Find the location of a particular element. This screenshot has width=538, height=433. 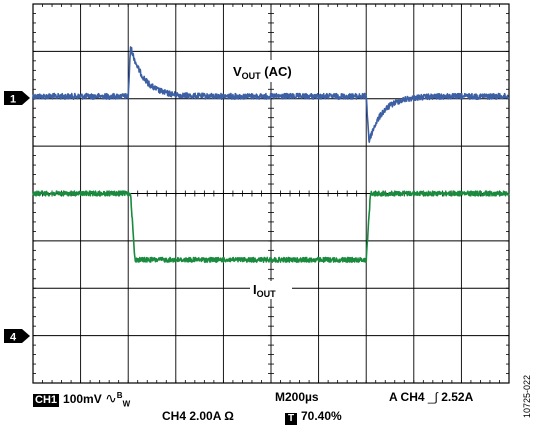

bandwidth-limit-icon: ∿ is located at coordinates (111, 398).